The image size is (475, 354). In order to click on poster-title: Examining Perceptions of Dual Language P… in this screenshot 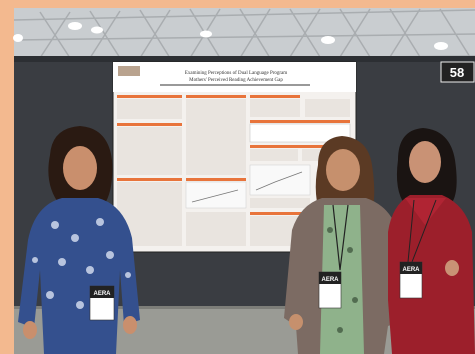, I will do `click(236, 73)`.